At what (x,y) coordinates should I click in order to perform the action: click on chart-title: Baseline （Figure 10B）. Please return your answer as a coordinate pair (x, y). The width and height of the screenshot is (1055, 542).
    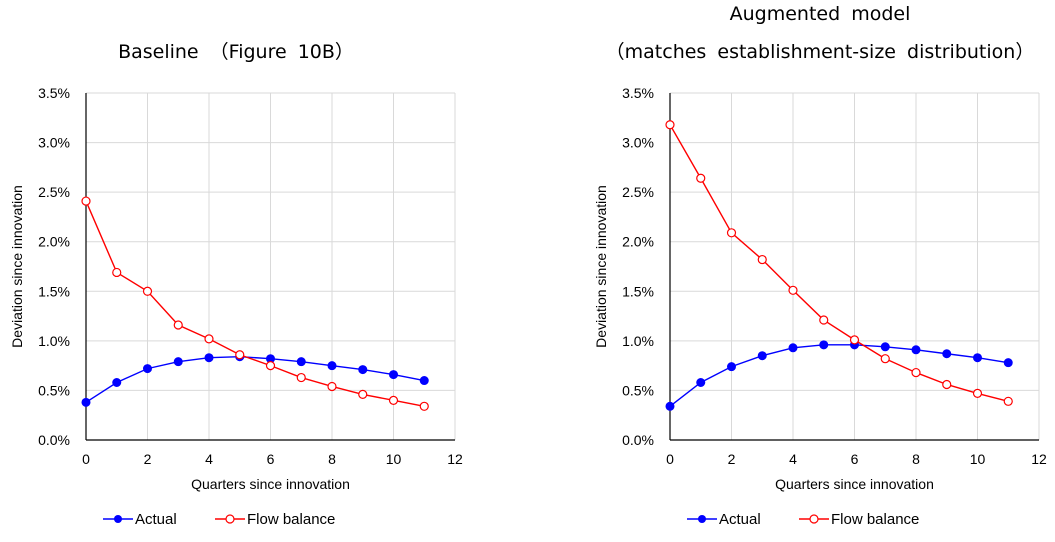
    Looking at the image, I should click on (236, 52).